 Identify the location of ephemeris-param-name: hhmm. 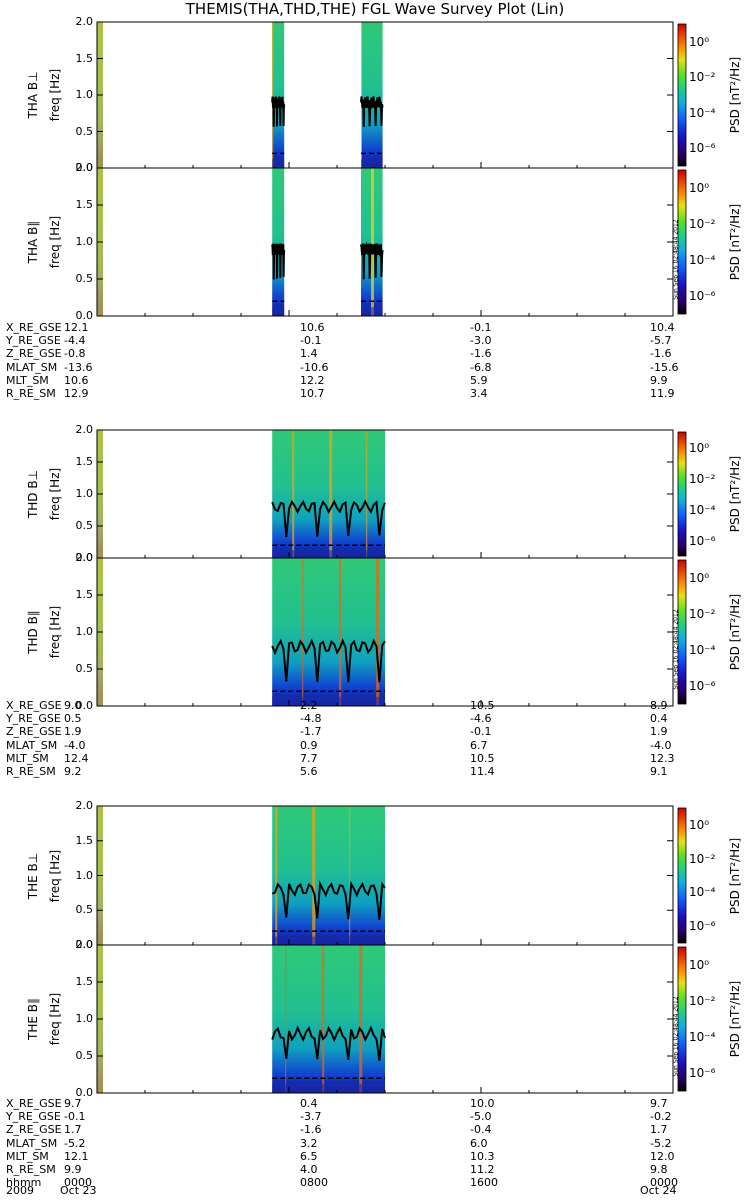
(24, 1183).